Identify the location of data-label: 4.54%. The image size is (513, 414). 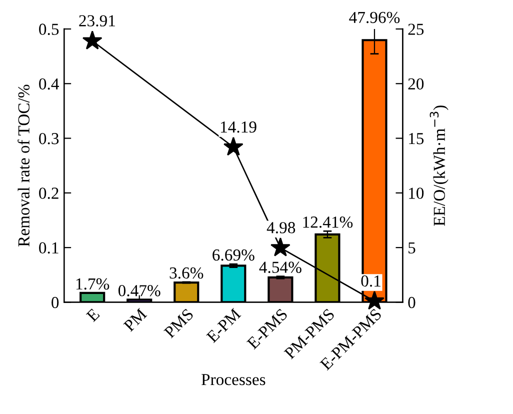
(280, 268).